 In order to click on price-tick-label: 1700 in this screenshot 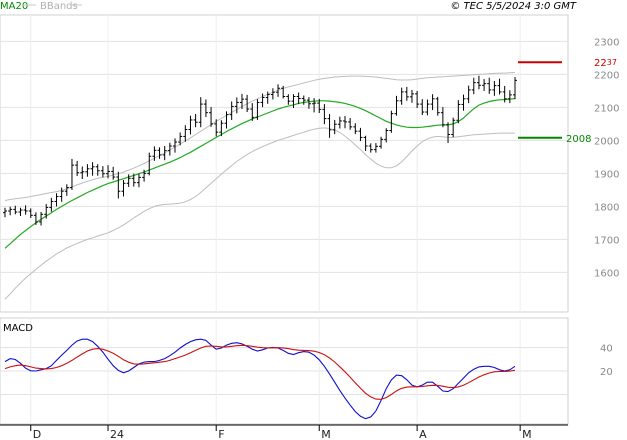, I will do `click(606, 240)`.